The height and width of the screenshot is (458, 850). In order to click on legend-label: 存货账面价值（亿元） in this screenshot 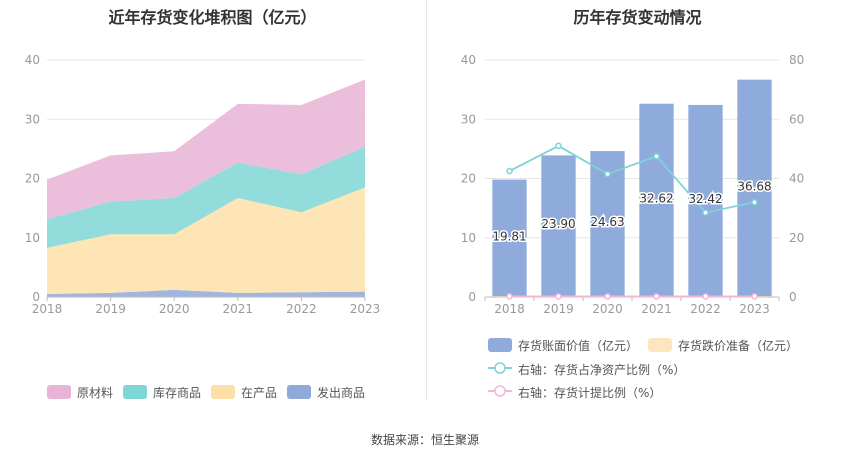, I will do `click(578, 346)`.